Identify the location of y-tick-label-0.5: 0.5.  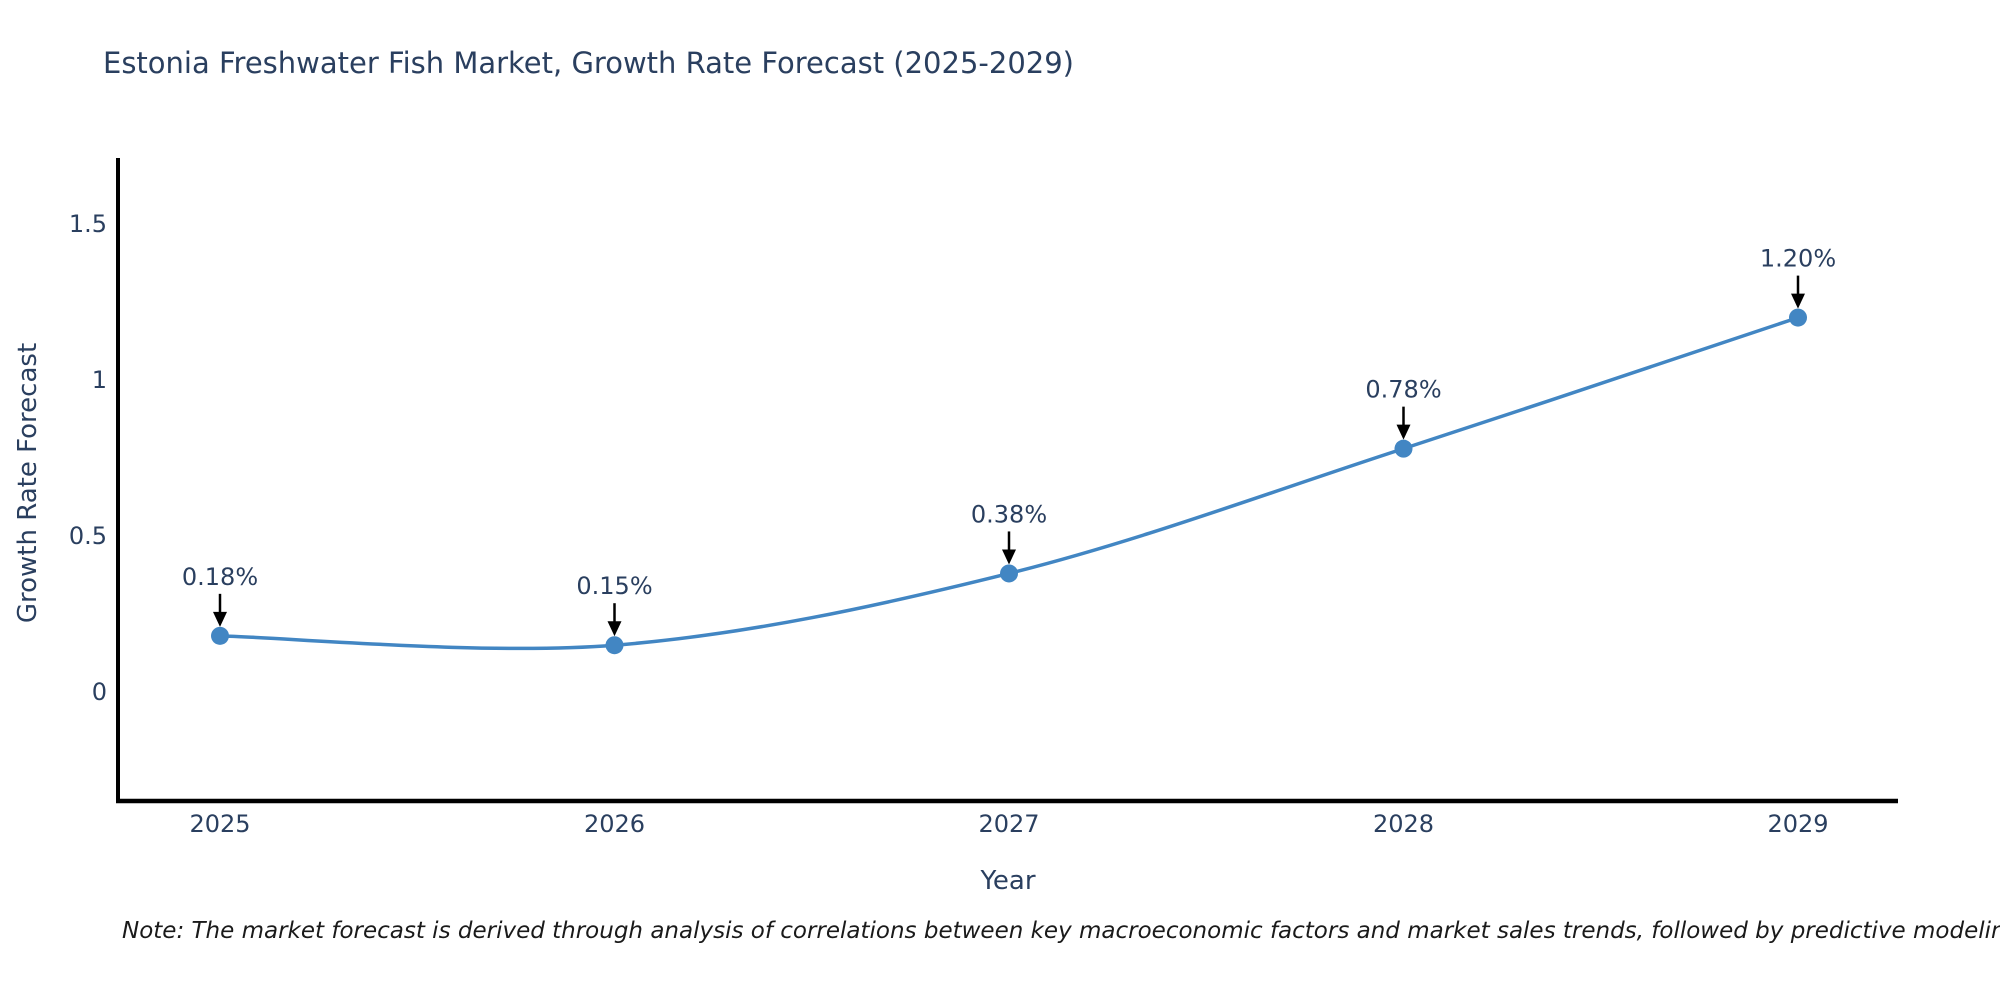
(88, 536).